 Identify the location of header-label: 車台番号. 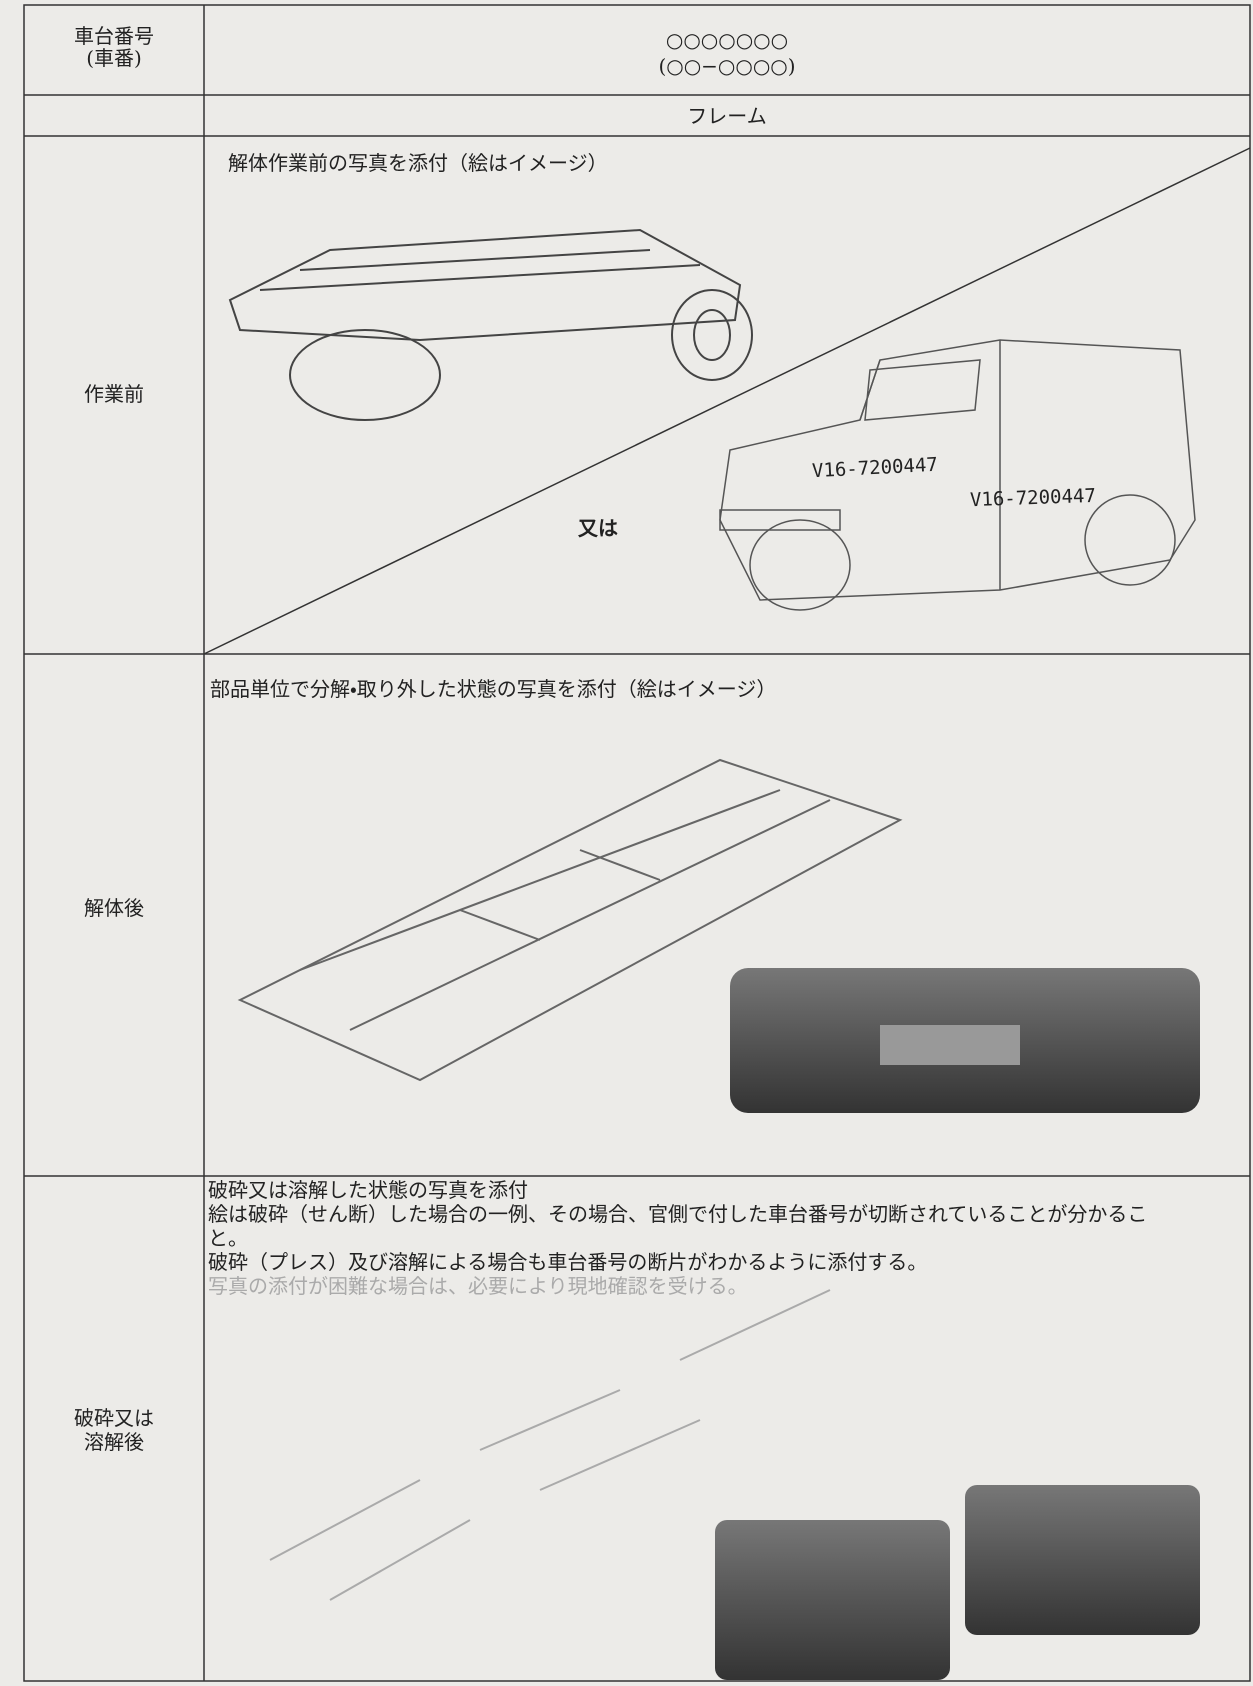
(114, 36).